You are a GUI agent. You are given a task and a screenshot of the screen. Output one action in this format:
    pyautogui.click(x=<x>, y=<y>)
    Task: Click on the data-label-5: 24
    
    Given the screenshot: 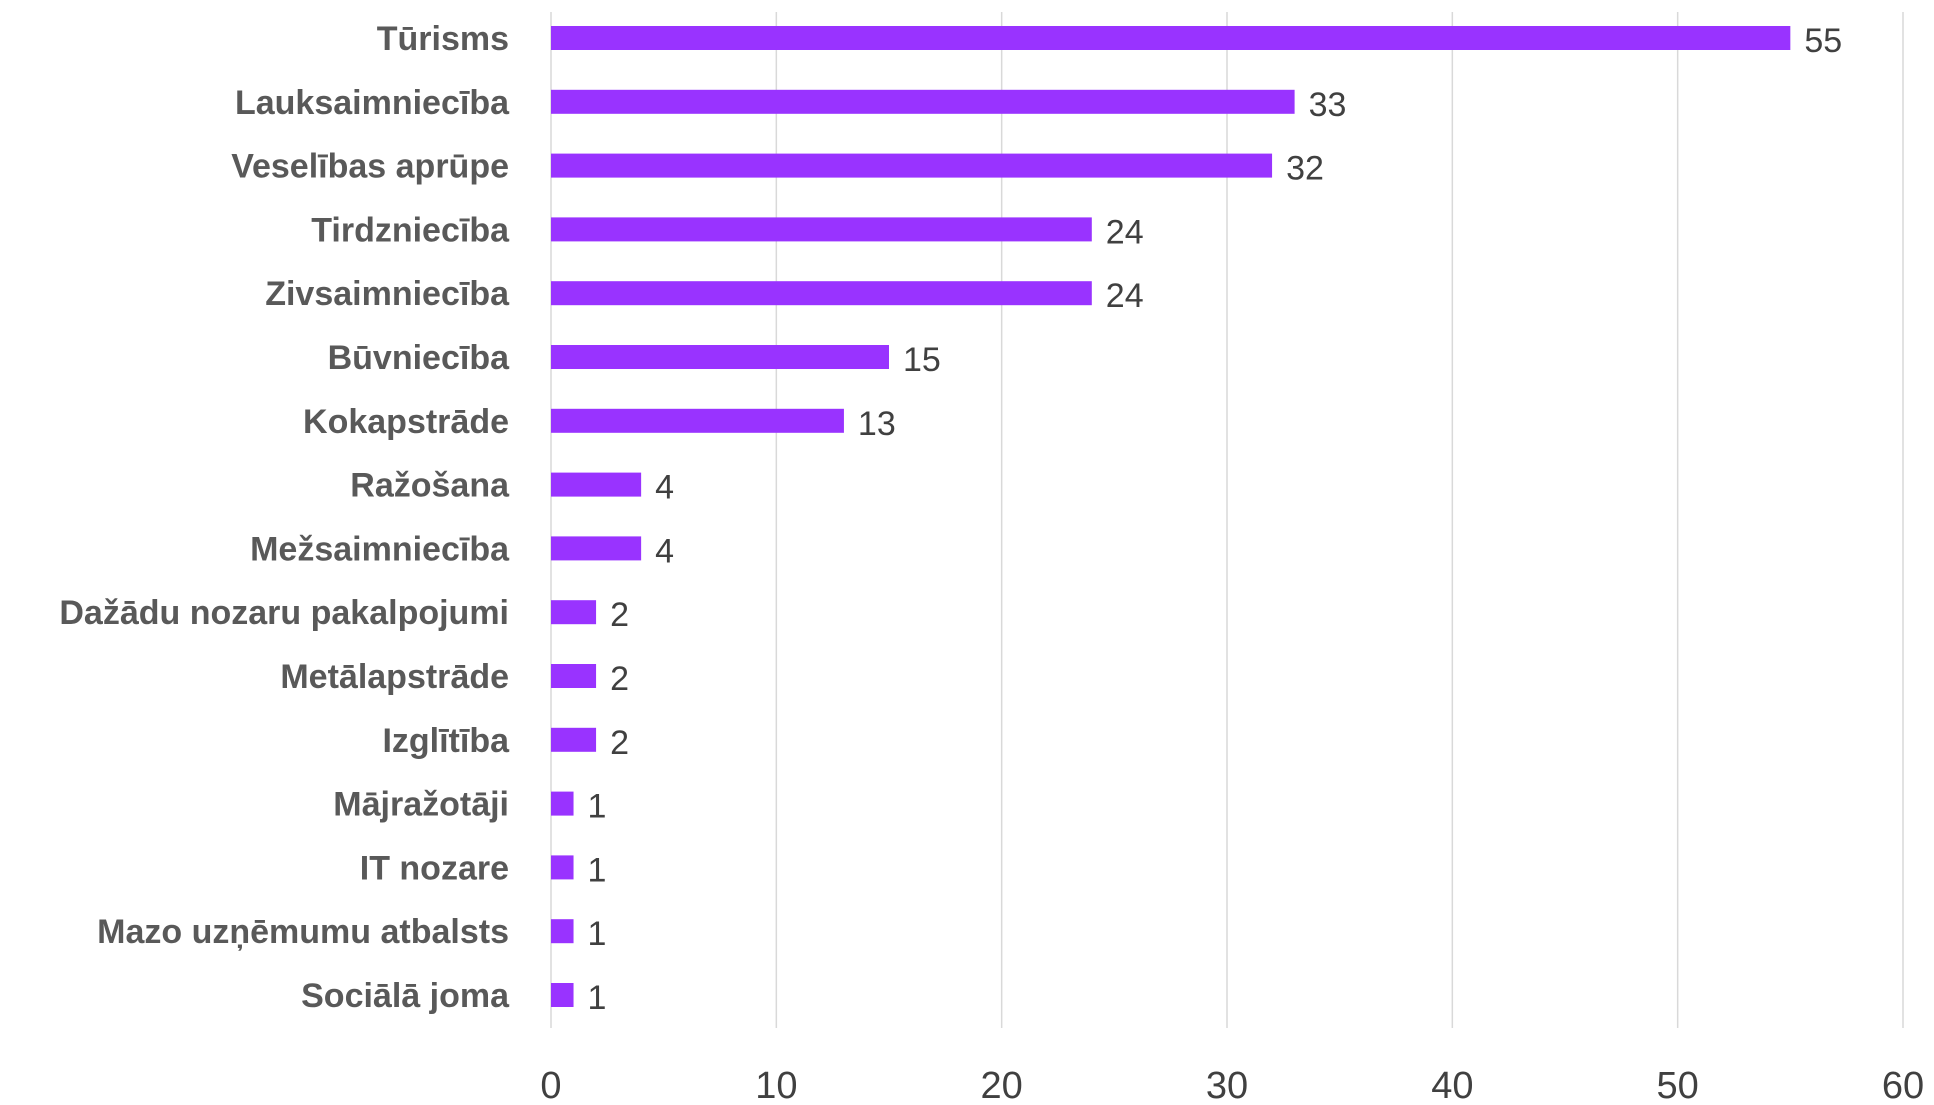 What is the action you would take?
    pyautogui.click(x=1125, y=296)
    